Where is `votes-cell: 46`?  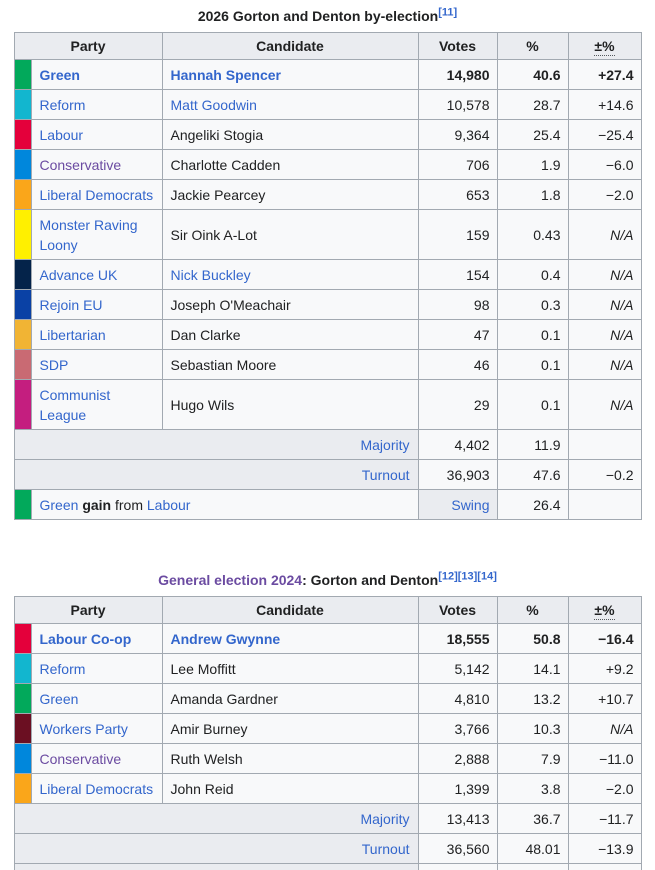
votes-cell: 46 is located at coordinates (457, 364).